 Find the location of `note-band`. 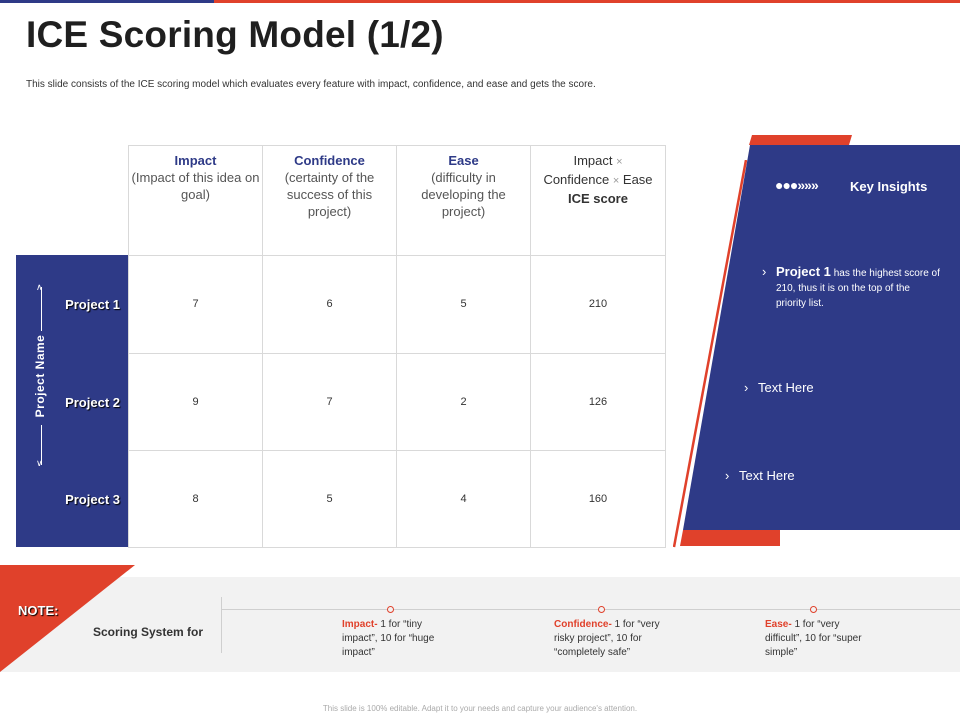

note-band is located at coordinates (480, 624).